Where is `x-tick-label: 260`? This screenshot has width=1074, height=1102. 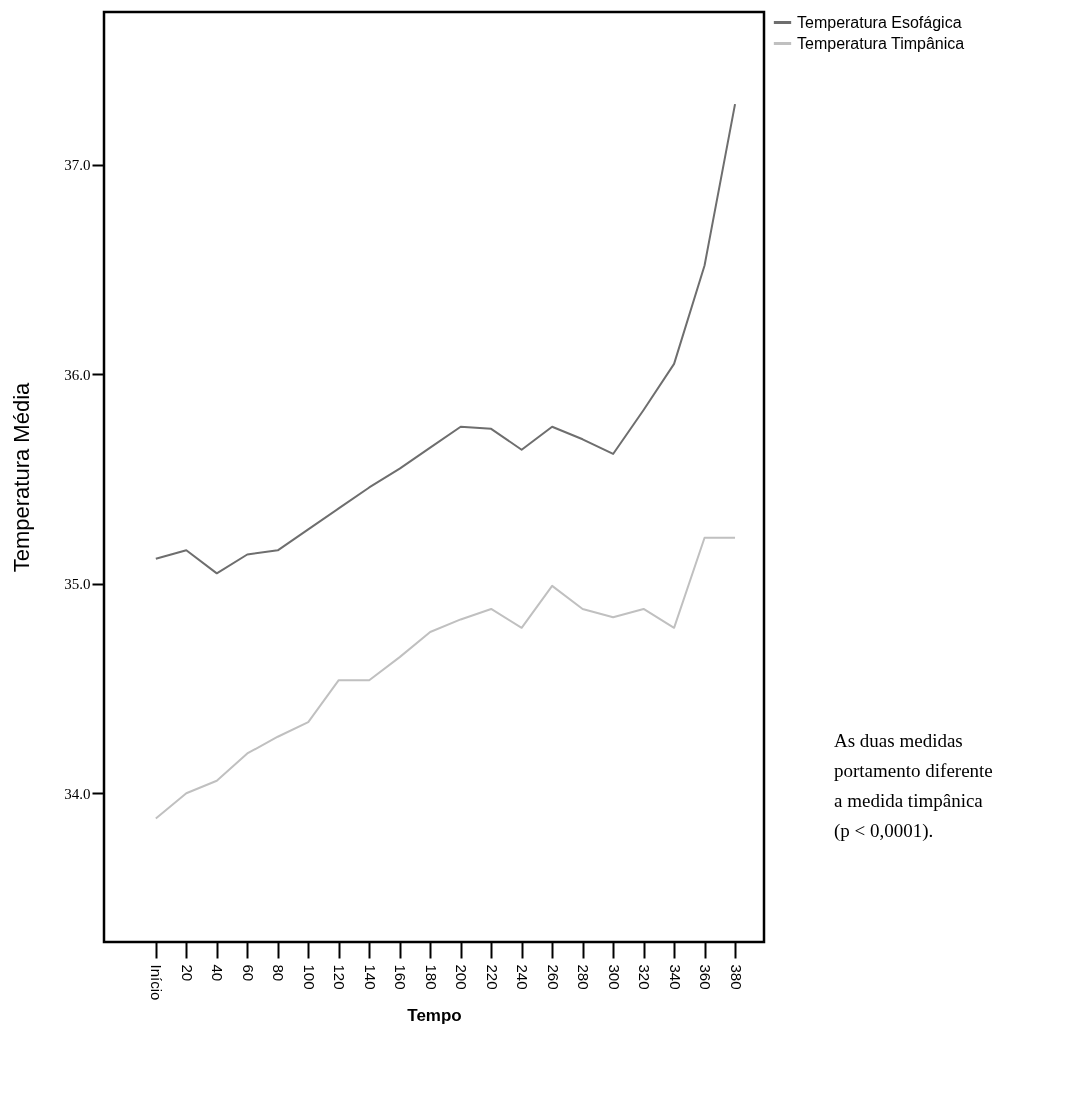
x-tick-label: 260 is located at coordinates (553, 977).